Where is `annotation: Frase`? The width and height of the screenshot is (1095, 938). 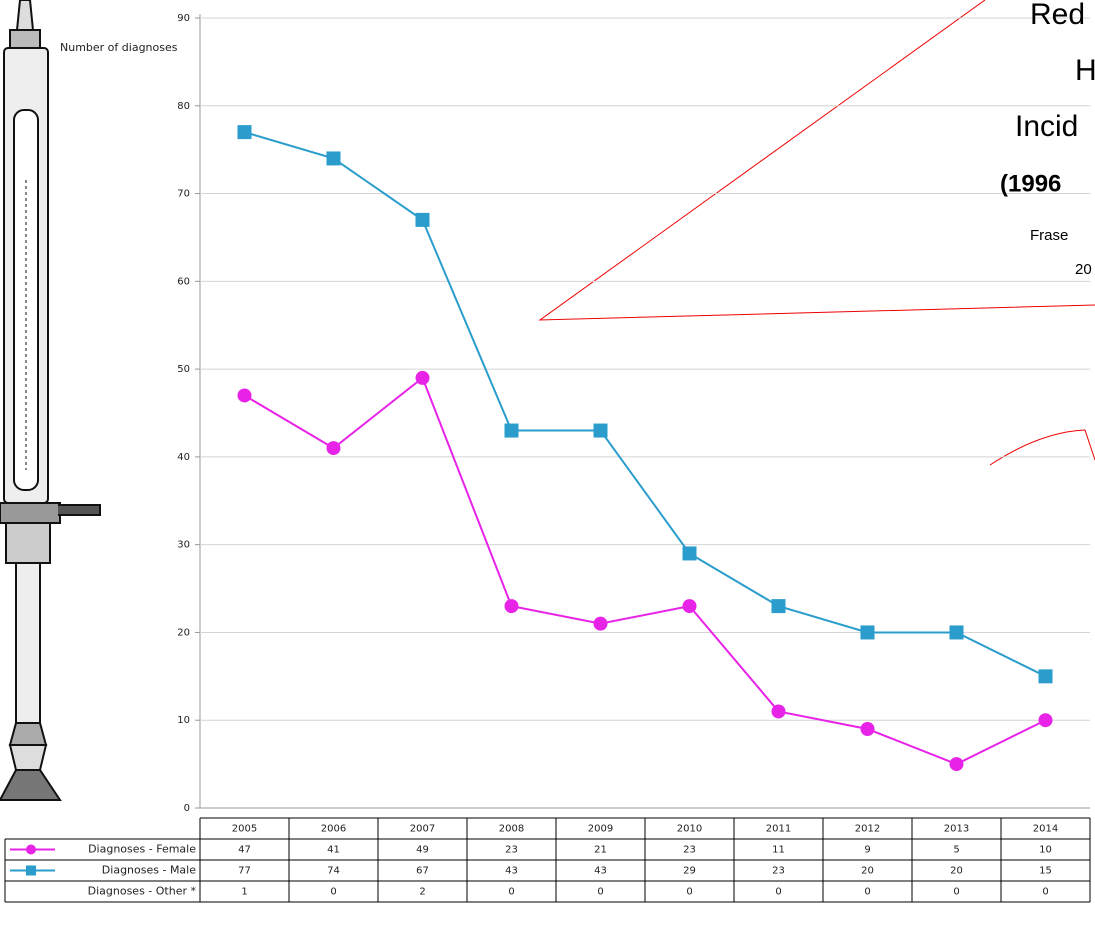
annotation: Frase is located at coordinates (1049, 235).